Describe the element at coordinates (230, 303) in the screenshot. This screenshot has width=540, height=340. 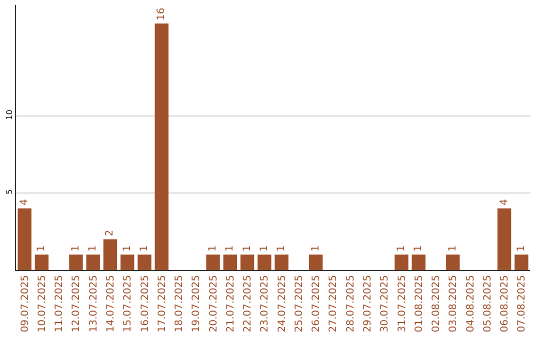
I see `x-tick-label: 21.07.2025` at that location.